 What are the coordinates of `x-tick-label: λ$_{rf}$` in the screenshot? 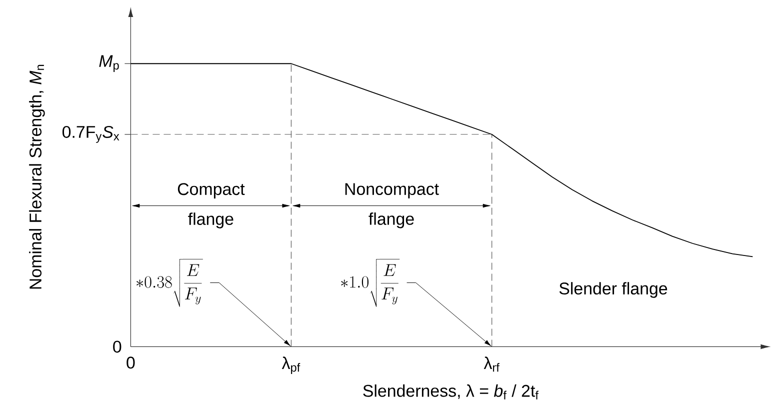 It's located at (492, 364).